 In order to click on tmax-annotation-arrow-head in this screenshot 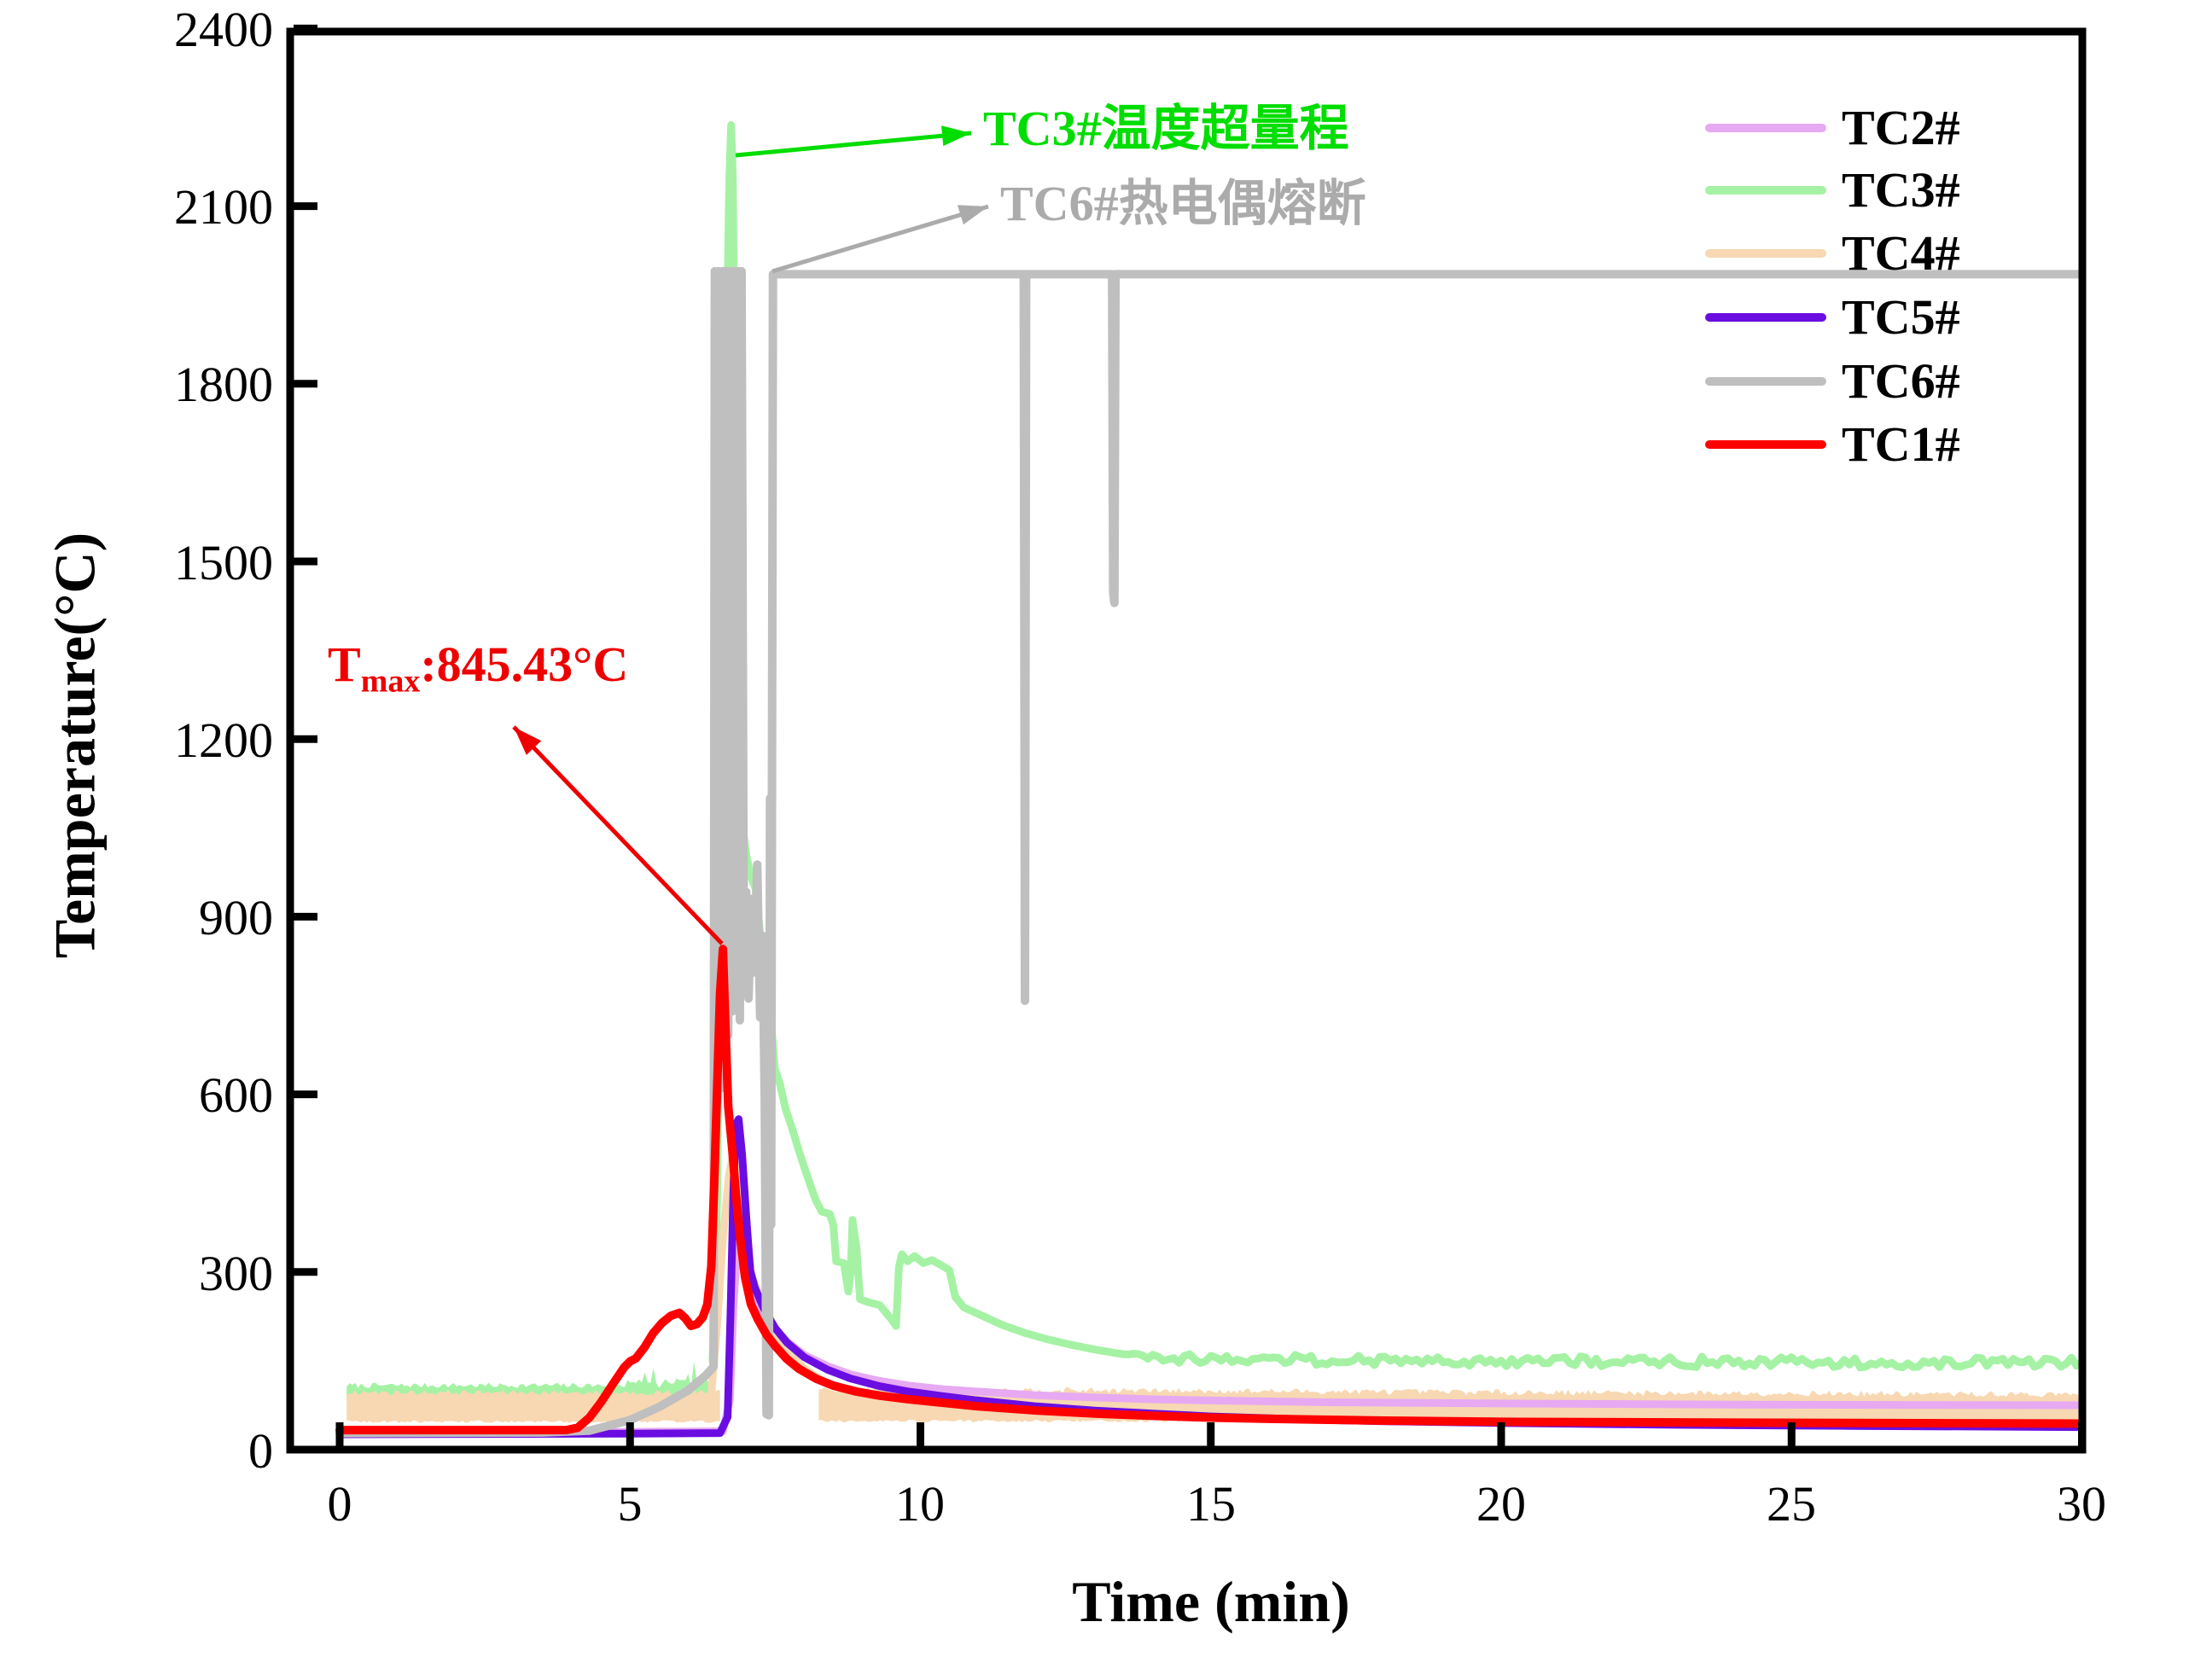, I will do `click(528, 741)`.